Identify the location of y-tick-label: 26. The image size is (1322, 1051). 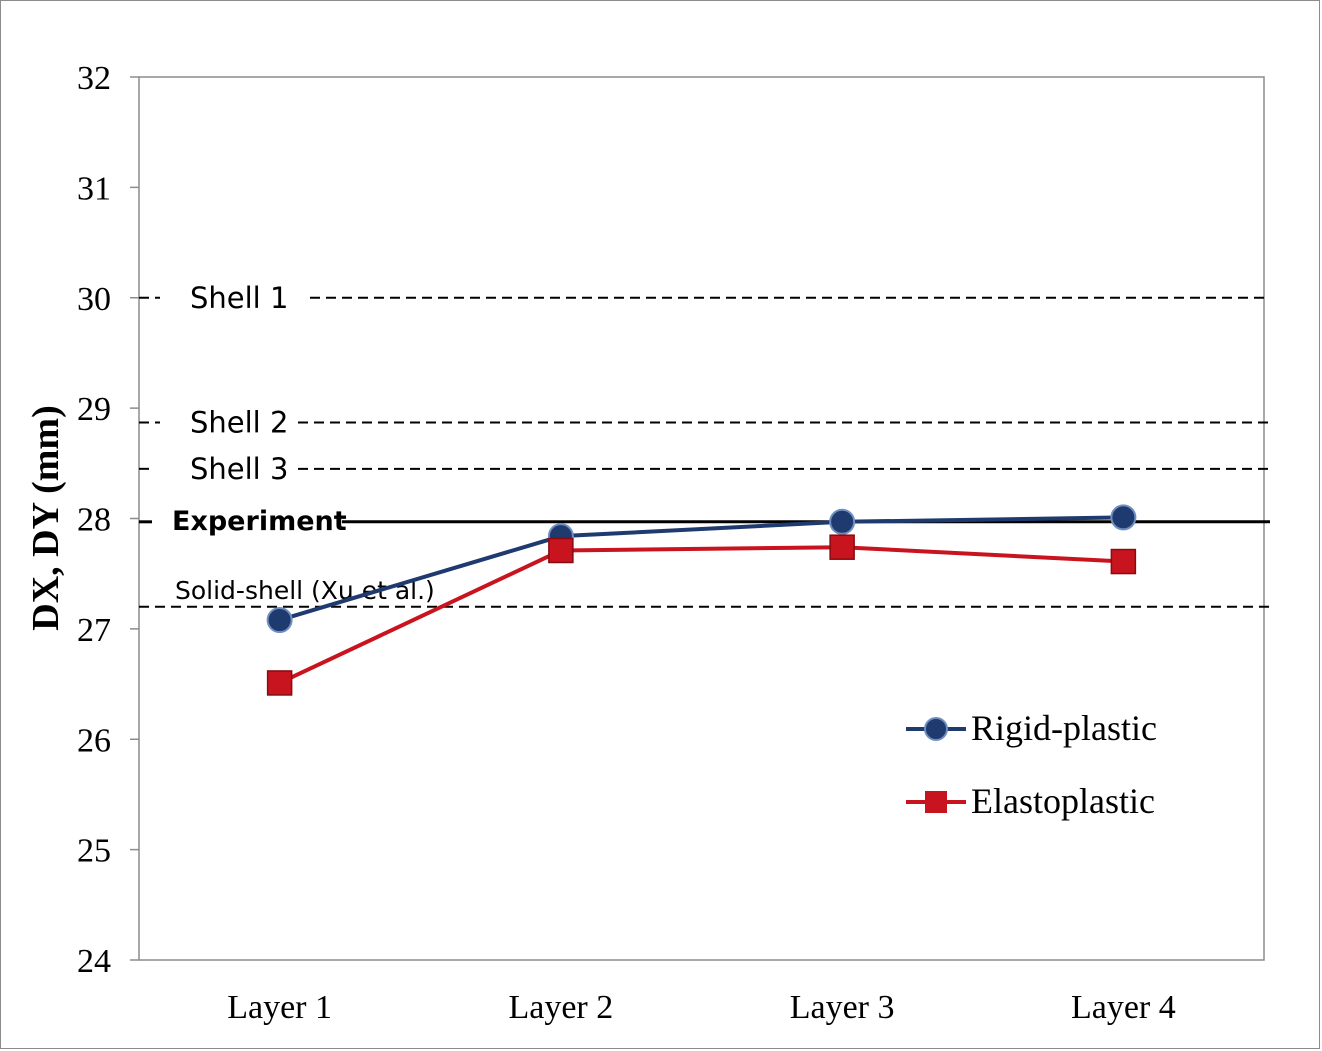
(94, 740).